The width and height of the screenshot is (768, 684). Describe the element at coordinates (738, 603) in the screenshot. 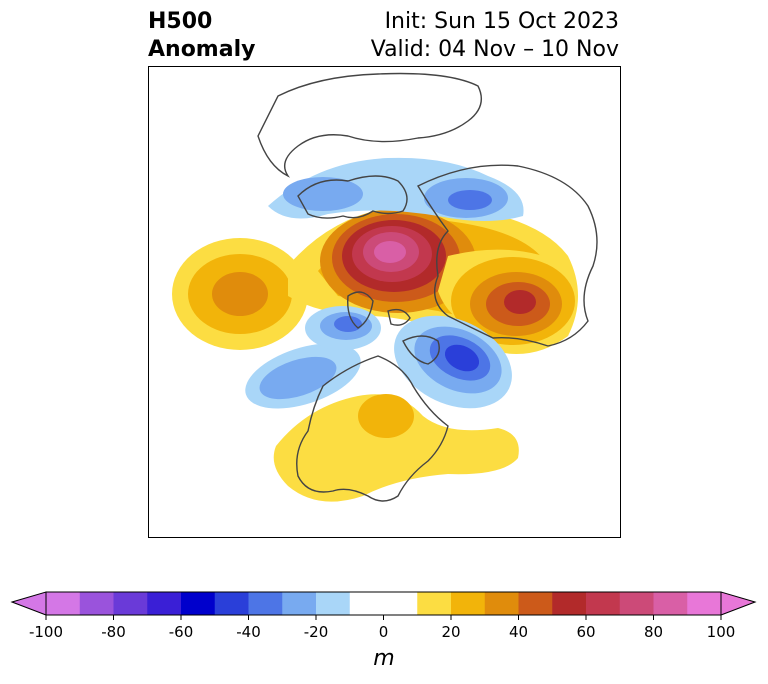

I see `colorbar-extend-high` at that location.